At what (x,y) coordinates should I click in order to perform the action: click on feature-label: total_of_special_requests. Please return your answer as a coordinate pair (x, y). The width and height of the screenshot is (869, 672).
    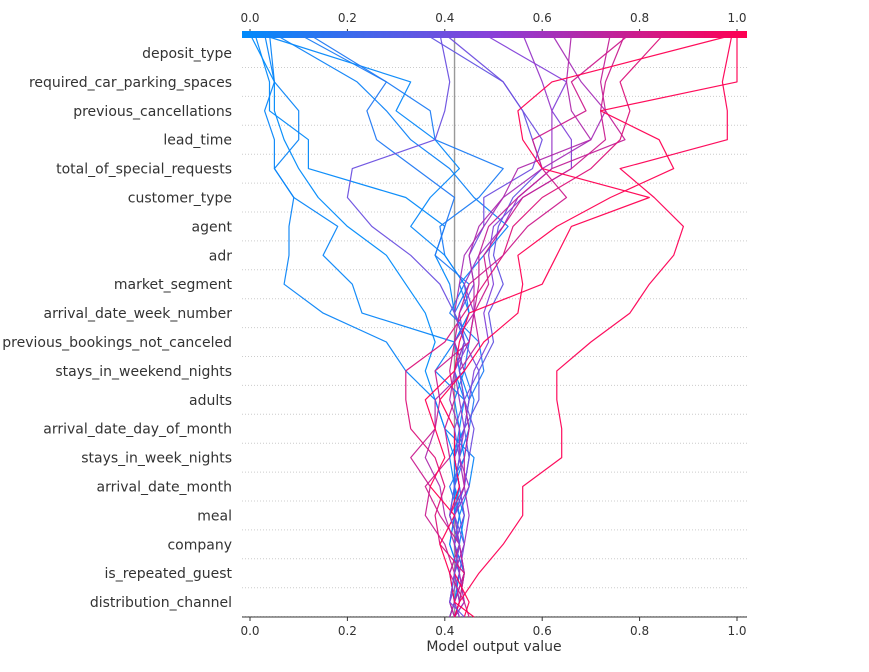
    Looking at the image, I should click on (144, 170).